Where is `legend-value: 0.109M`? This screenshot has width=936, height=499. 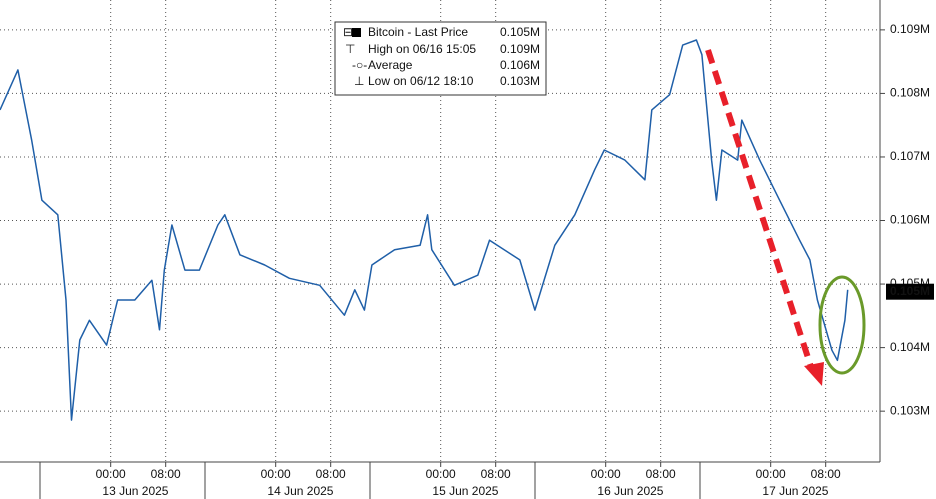
legend-value: 0.109M is located at coordinates (520, 49).